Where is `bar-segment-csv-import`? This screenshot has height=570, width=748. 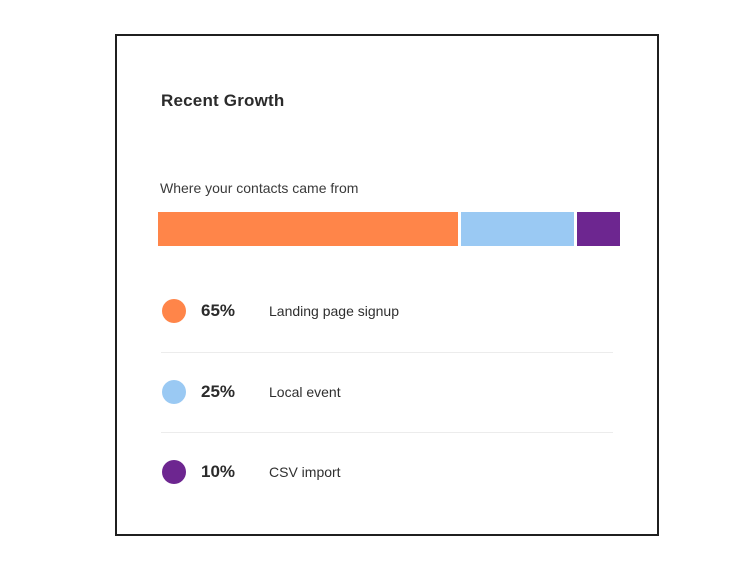 bar-segment-csv-import is located at coordinates (596, 229).